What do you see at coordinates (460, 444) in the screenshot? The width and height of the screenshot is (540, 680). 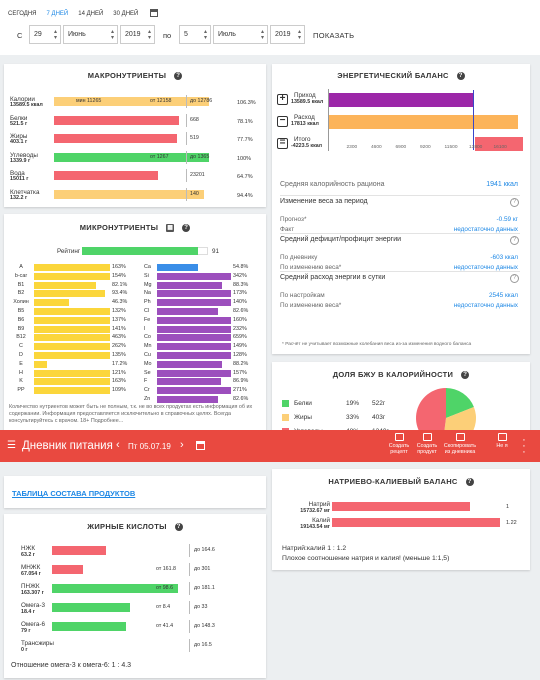 I see `action-copy: Скопировать из дневника` at bounding box center [460, 444].